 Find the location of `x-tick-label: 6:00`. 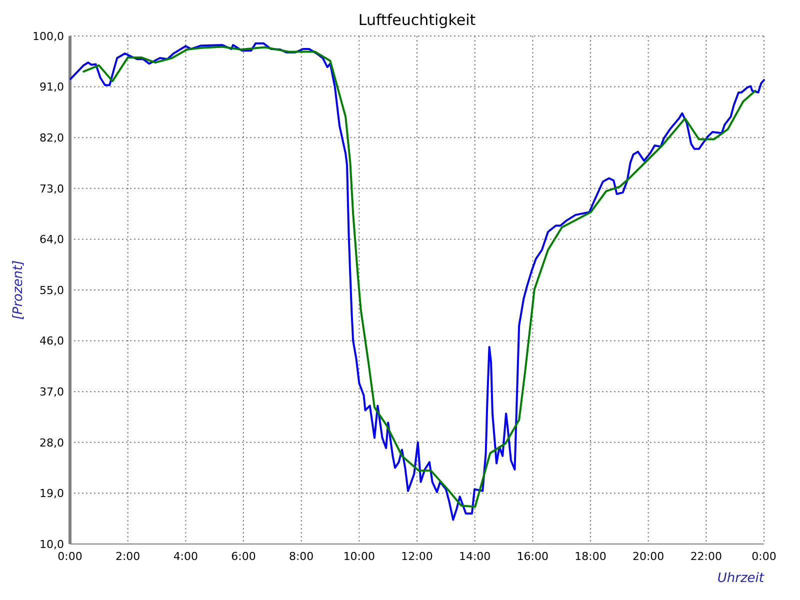

x-tick-label: 6:00 is located at coordinates (243, 556).